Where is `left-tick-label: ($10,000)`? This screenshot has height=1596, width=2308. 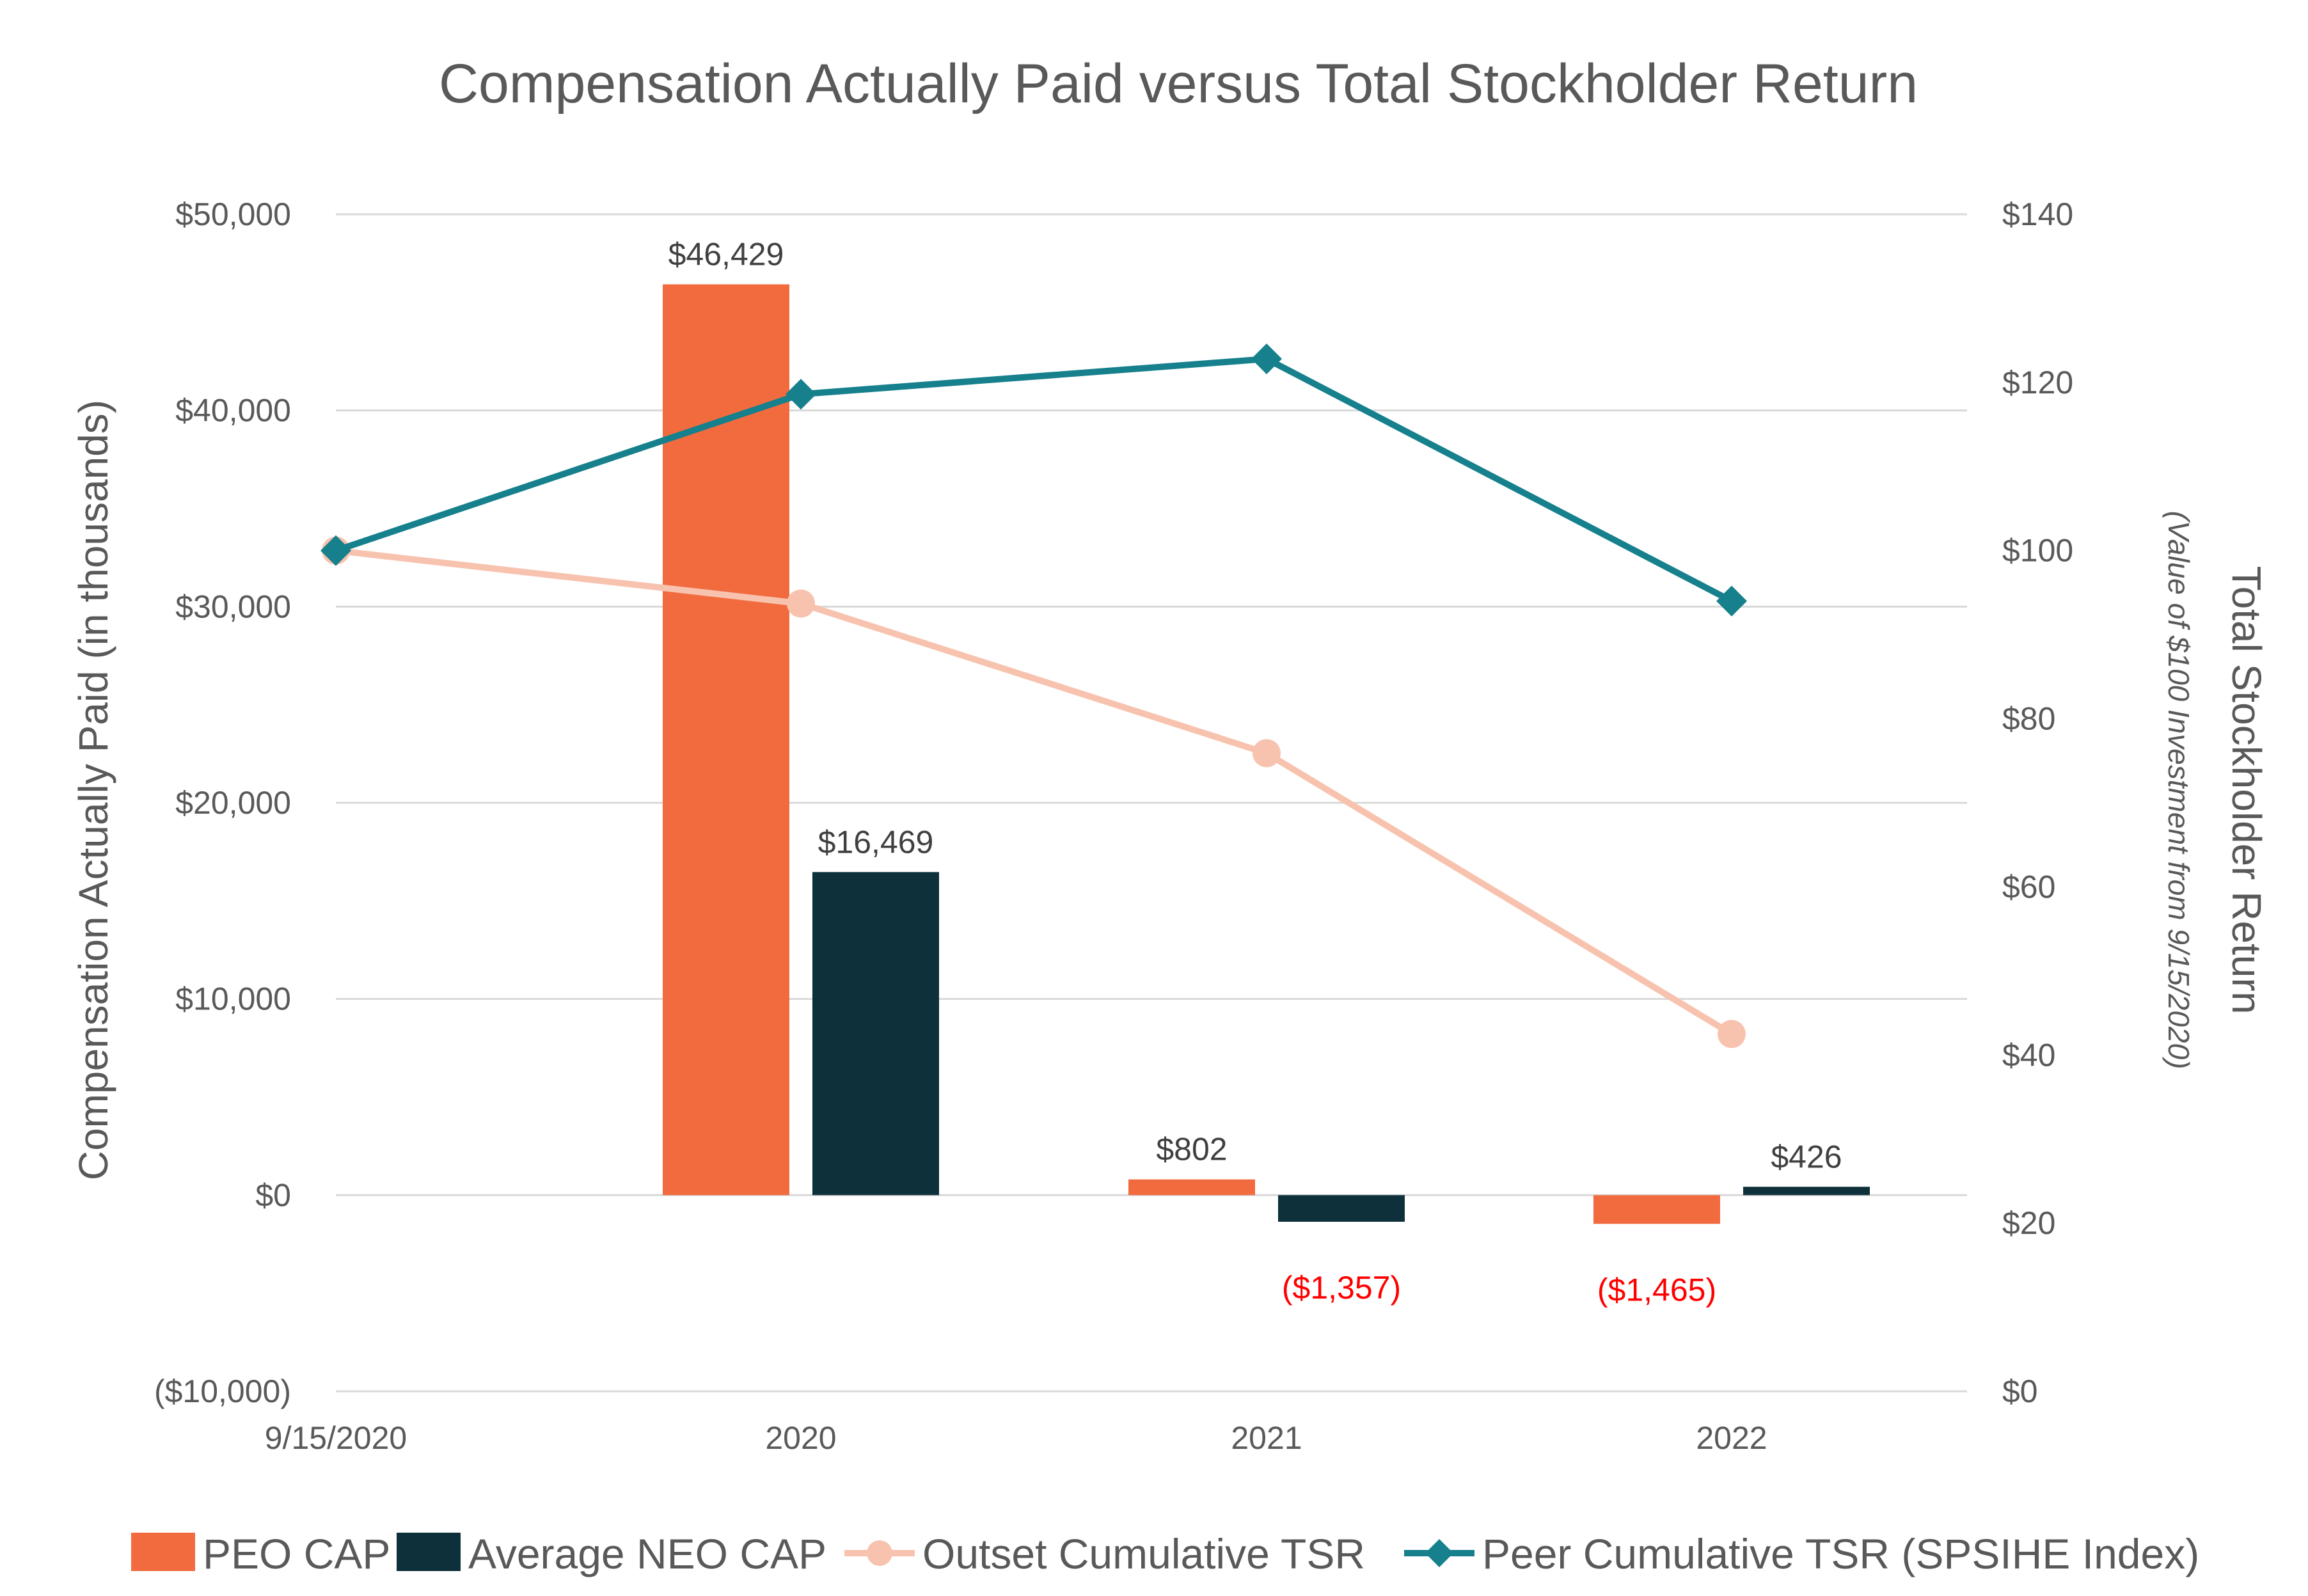 left-tick-label: ($10,000) is located at coordinates (222, 1391).